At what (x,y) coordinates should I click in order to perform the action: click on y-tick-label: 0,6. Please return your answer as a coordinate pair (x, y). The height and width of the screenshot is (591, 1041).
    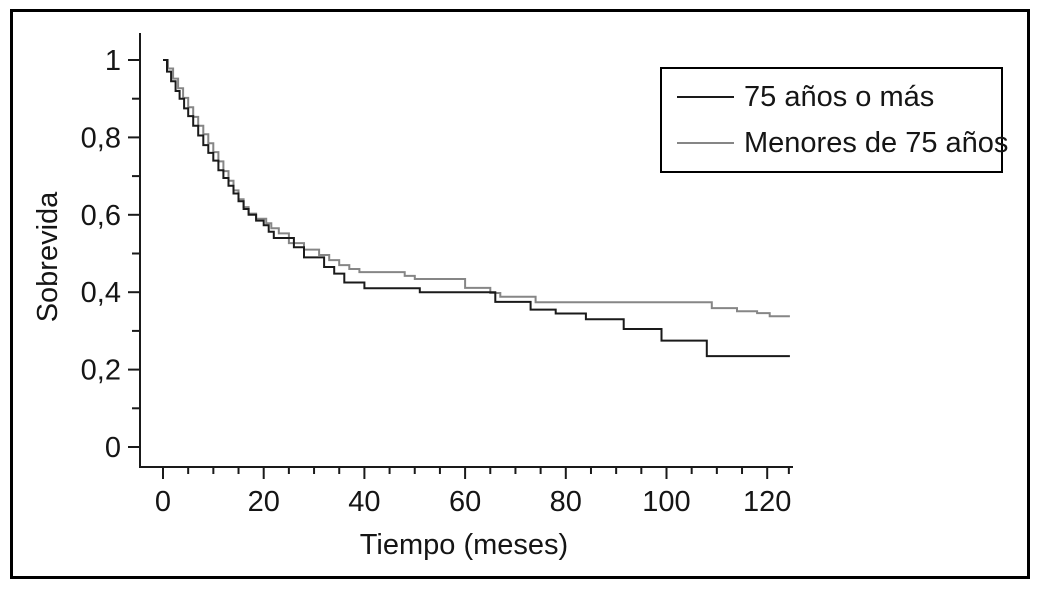
    Looking at the image, I should click on (101, 216).